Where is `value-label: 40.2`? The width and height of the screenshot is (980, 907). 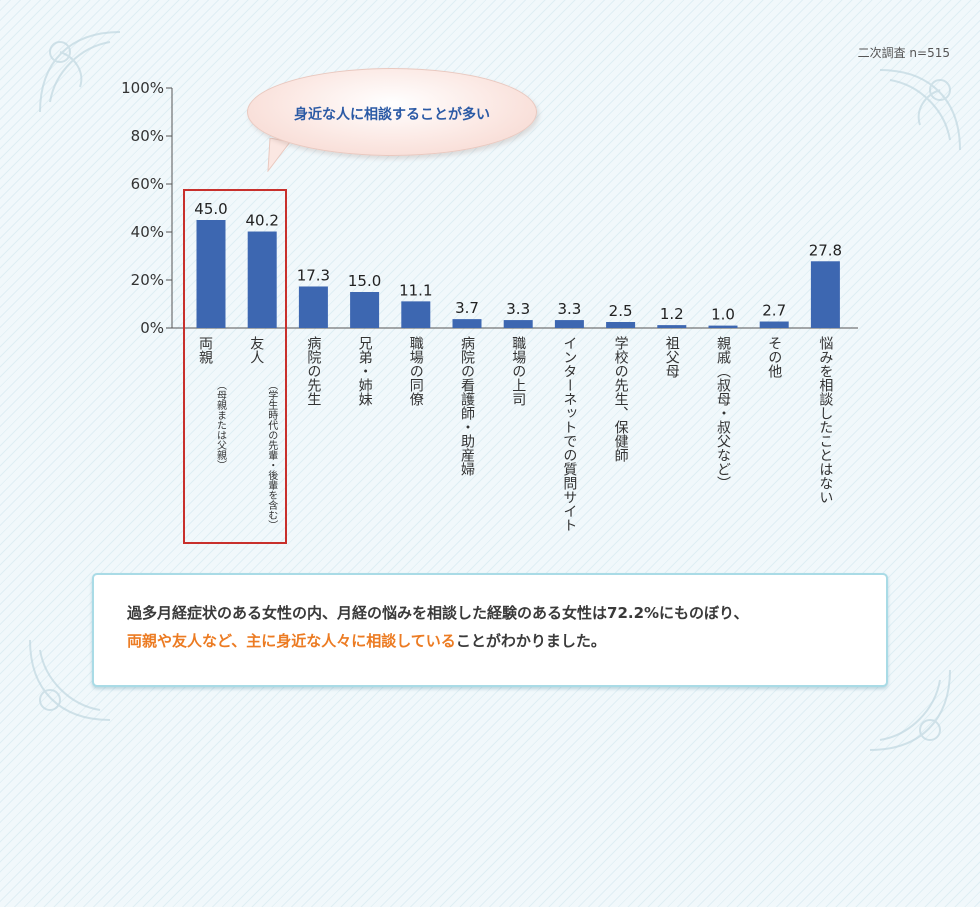
value-label: 40.2 is located at coordinates (261, 221).